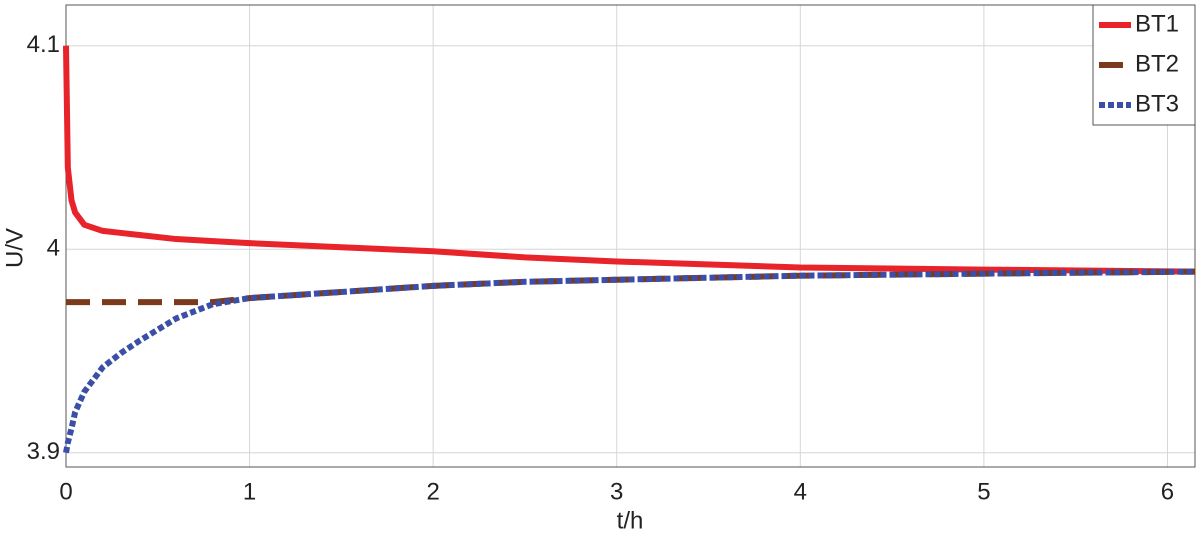 The image size is (1200, 546). I want to click on x-tick-label: 5, so click(983, 491).